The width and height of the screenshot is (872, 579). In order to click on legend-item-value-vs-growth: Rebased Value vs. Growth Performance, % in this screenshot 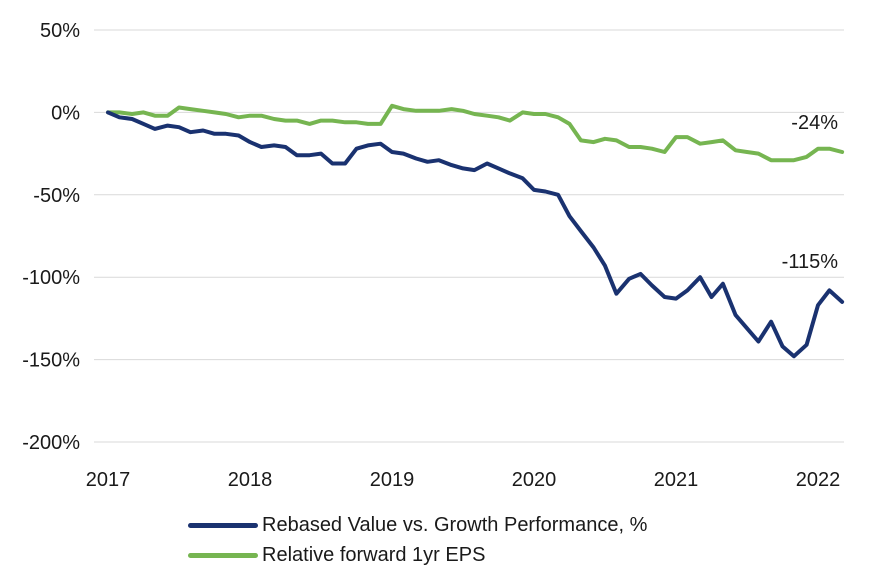, I will do `click(417, 525)`.